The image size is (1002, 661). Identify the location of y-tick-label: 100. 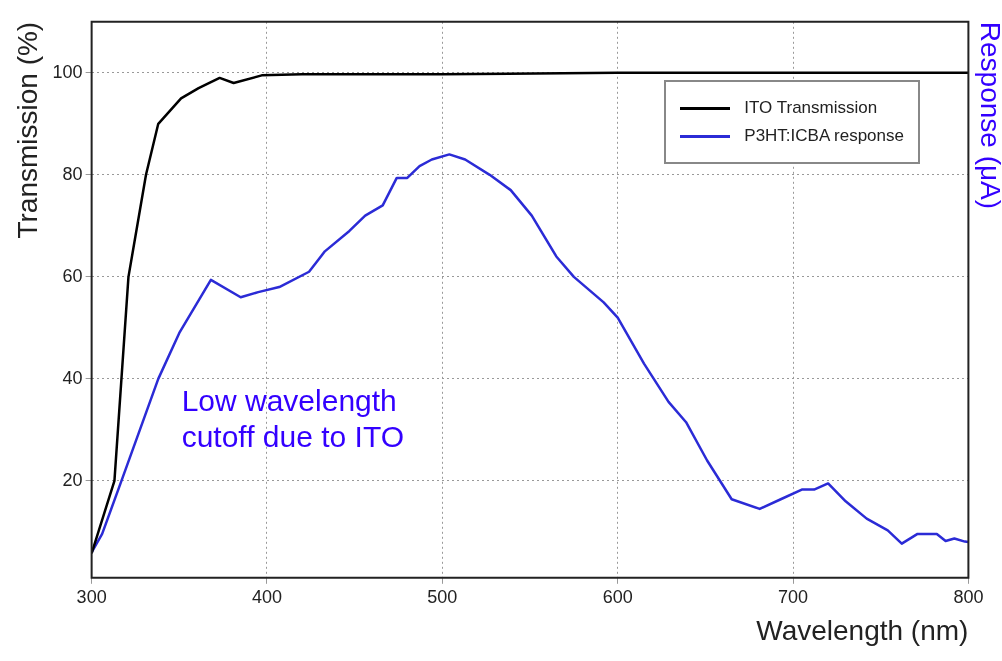
(67, 71).